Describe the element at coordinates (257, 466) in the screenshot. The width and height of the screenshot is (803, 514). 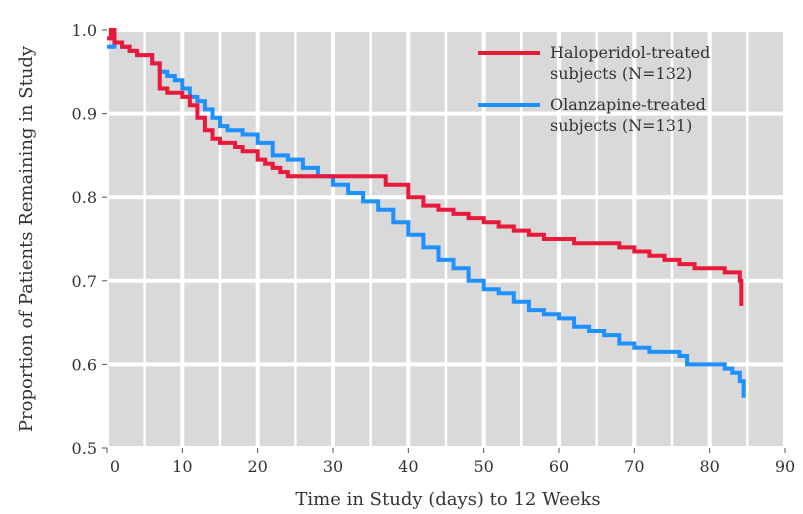
I see `x-tick-label: 20` at that location.